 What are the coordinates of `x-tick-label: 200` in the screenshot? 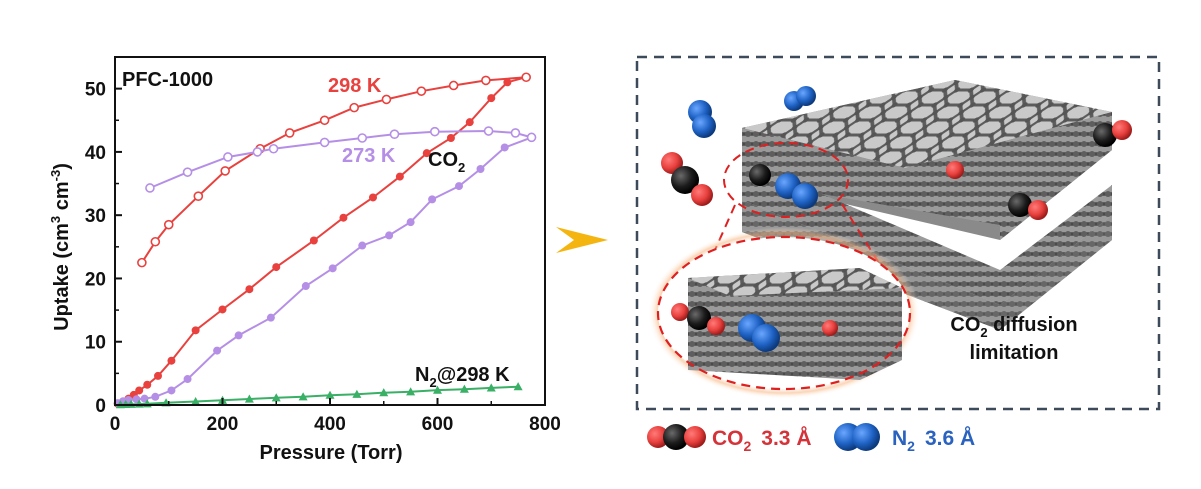 It's located at (223, 424).